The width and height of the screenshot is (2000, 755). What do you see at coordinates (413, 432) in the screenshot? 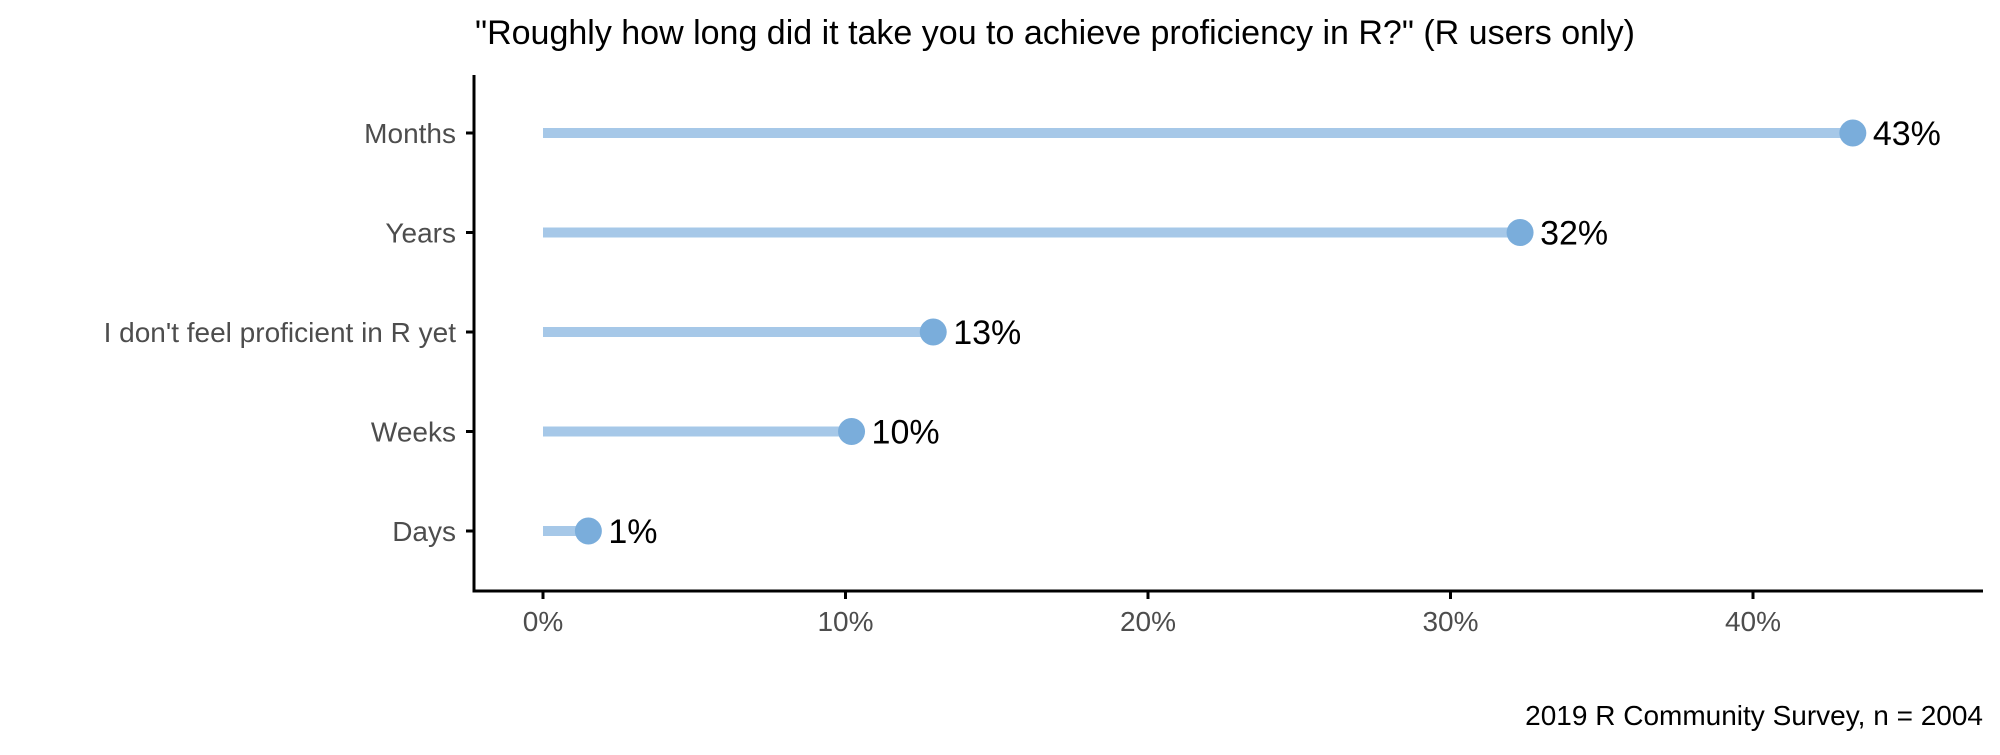
I see `category-label: Weeks` at bounding box center [413, 432].